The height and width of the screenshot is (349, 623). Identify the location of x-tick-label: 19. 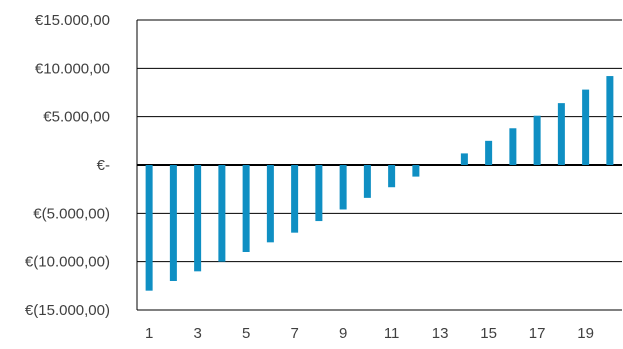
(585, 333).